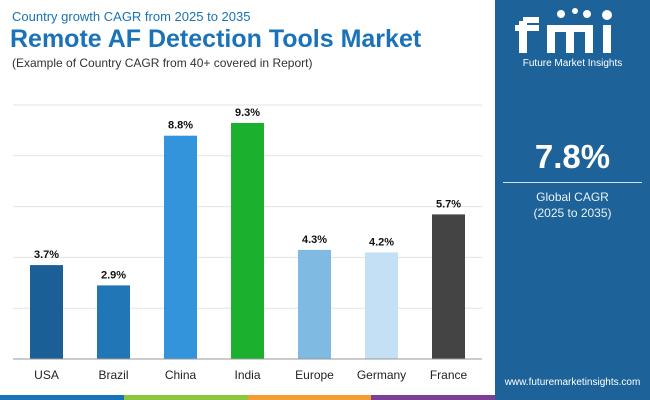  Describe the element at coordinates (381, 375) in the screenshot. I see `category-label: Germany` at that location.